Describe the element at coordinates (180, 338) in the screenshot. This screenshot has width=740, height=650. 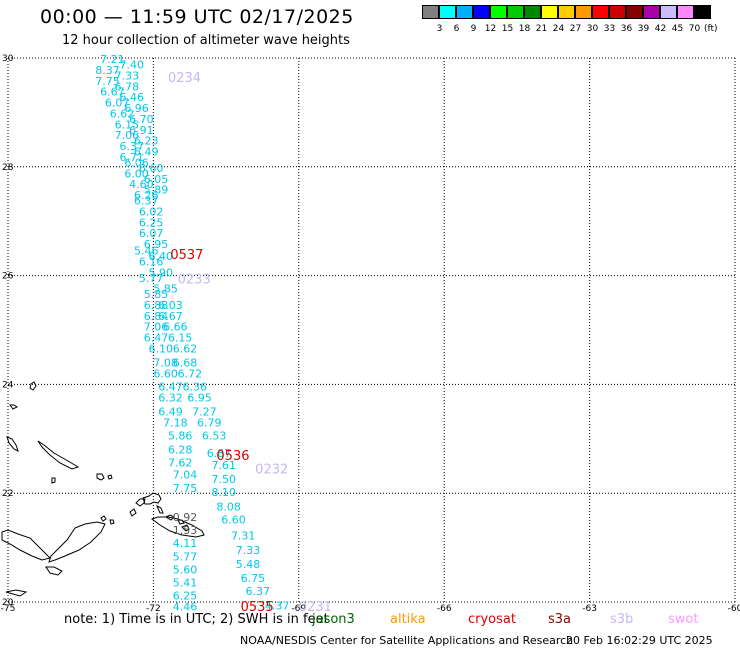
I see `wave-height-label: 6.15` at that location.